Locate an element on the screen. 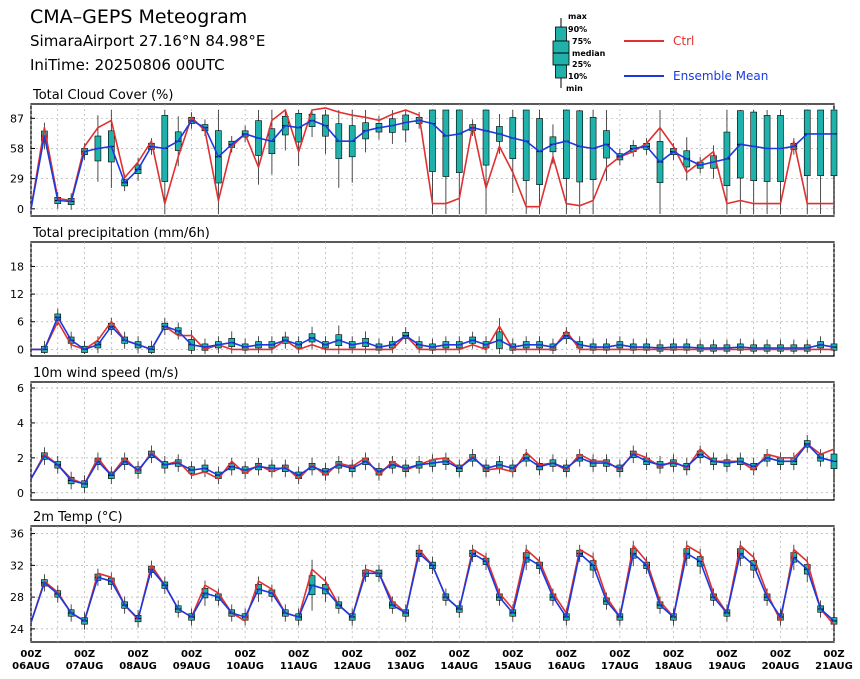 The image size is (860, 679). svg-text: 15AUG is located at coordinates (513, 666).